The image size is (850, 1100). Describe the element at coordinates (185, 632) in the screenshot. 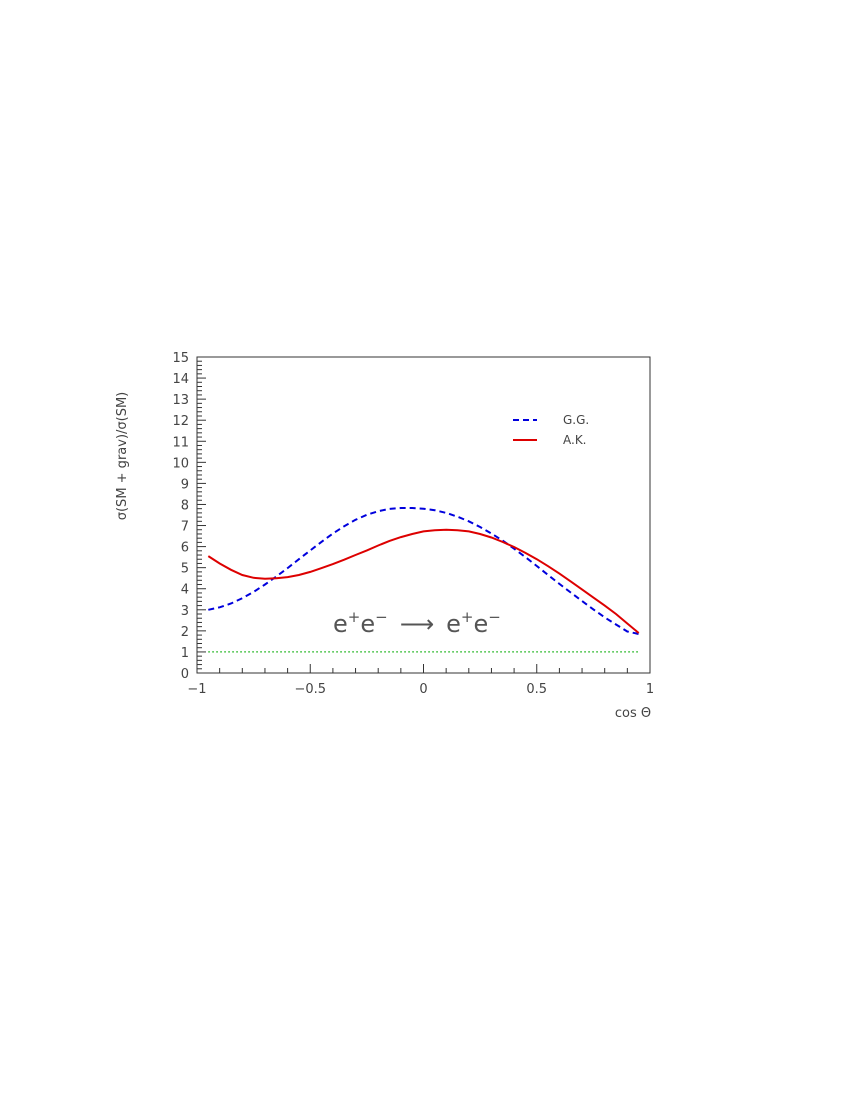

I see `y-tick-label: 2` at that location.